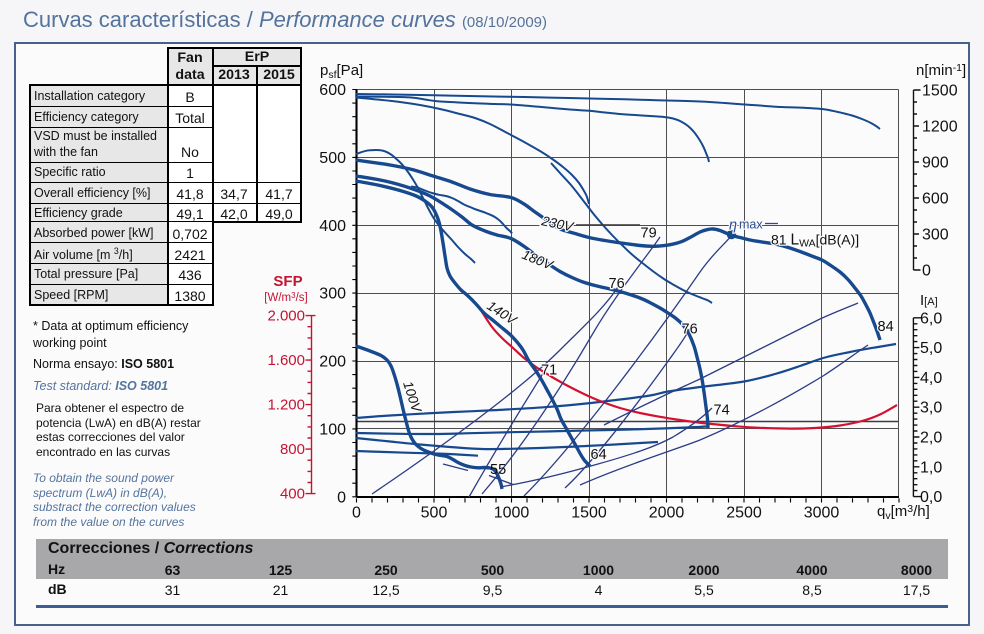 The image size is (984, 634). I want to click on svg-text: 1,0, so click(931, 467).